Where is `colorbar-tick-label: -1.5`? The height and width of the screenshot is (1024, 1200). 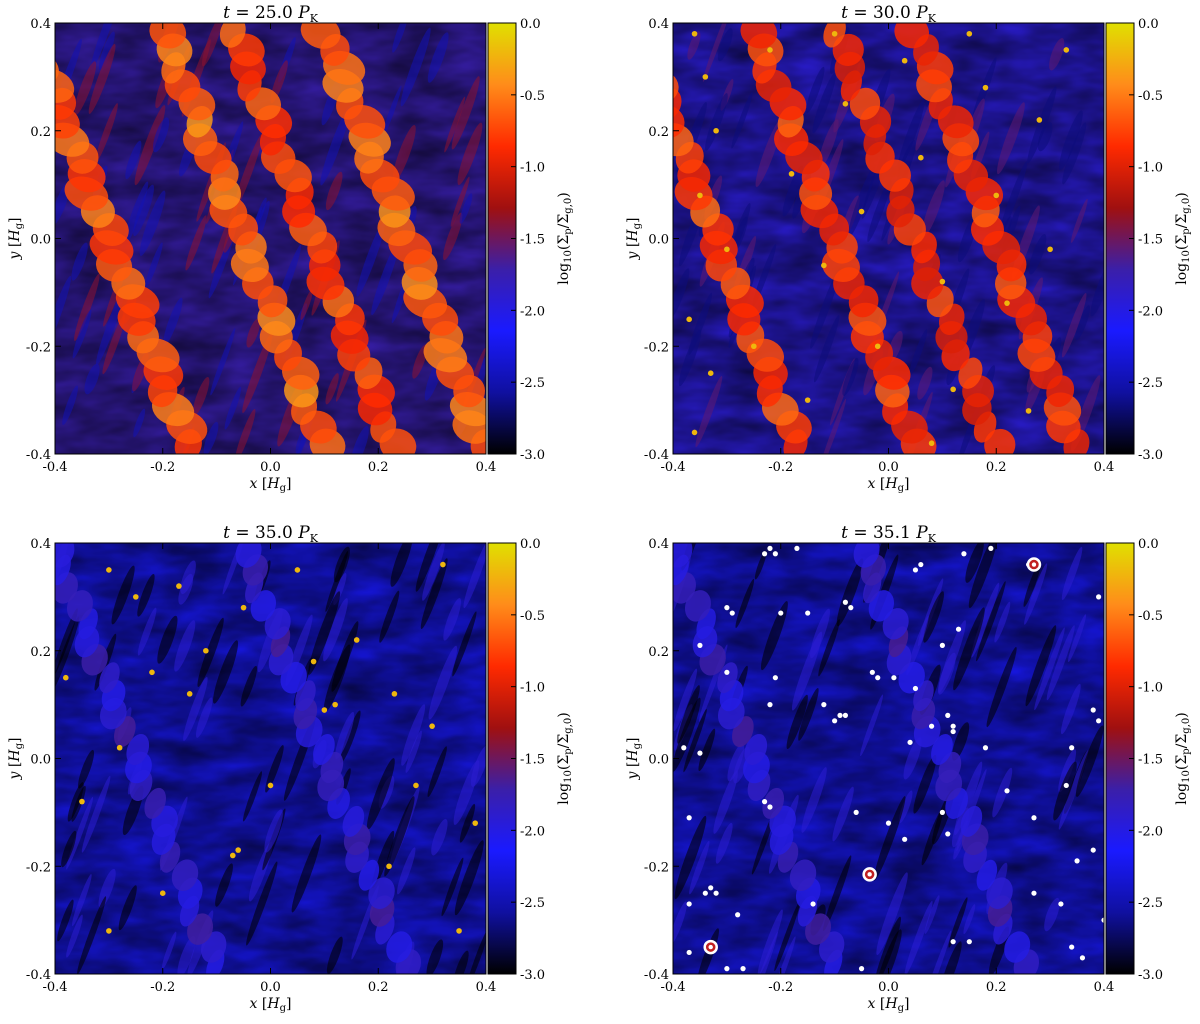 colorbar-tick-label: -1.5 is located at coordinates (532, 240).